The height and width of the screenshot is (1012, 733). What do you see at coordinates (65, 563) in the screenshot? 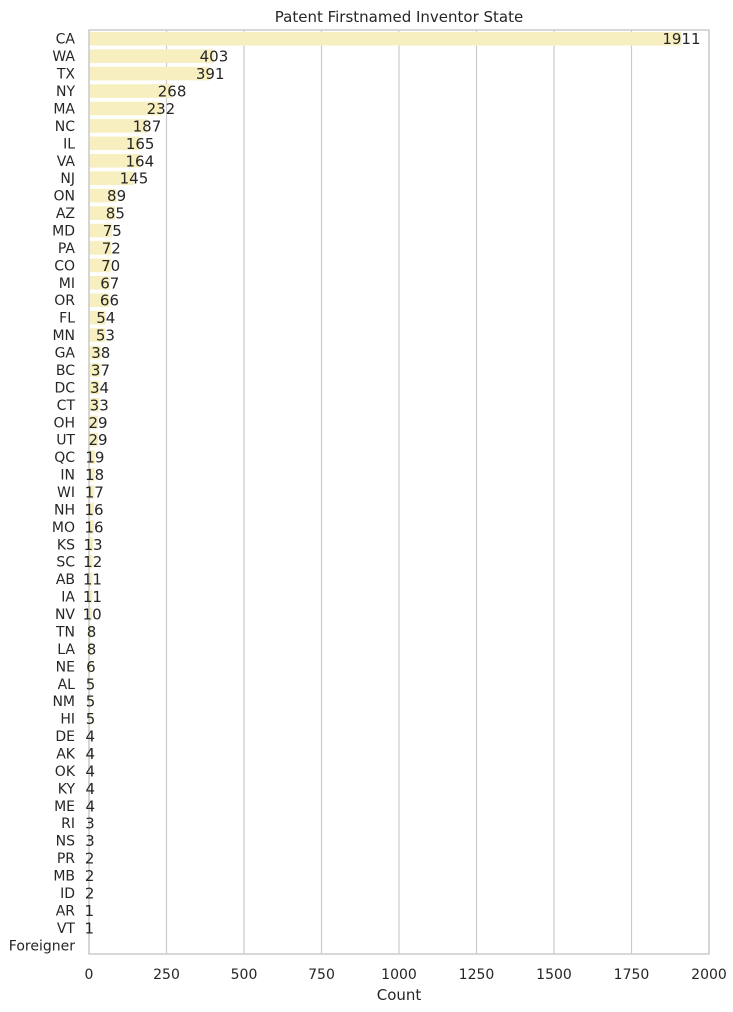
I see `category-label: SC` at bounding box center [65, 563].